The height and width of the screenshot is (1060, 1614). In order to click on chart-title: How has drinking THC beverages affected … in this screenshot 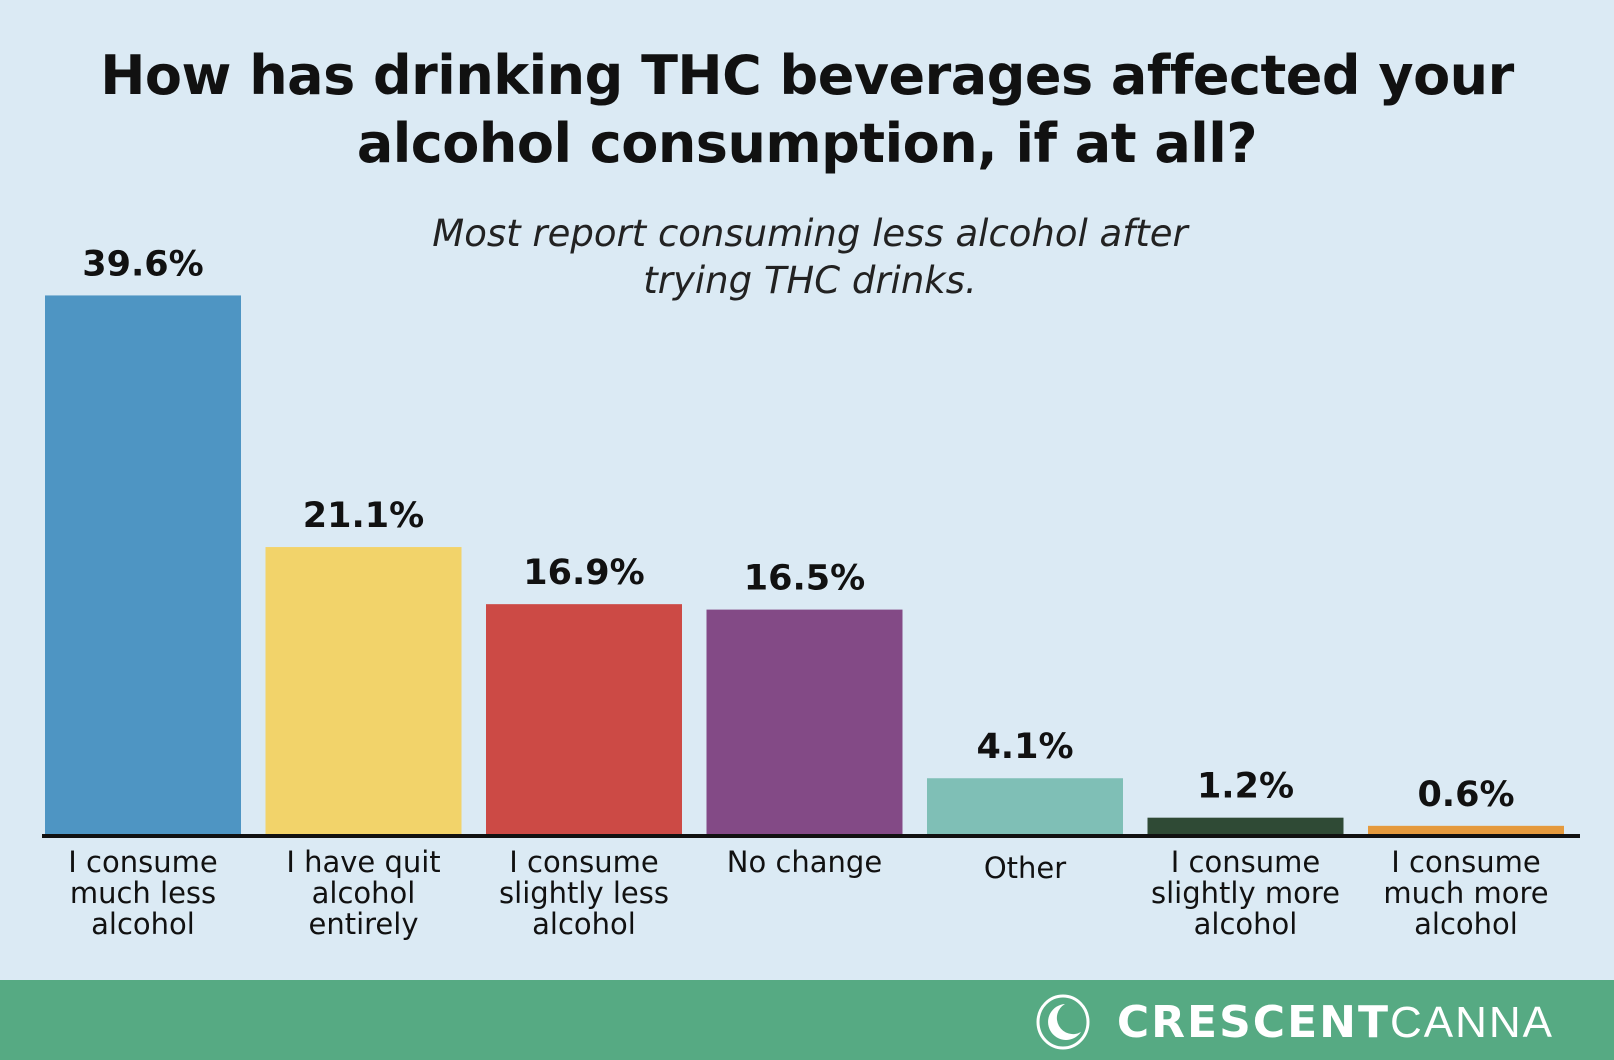, I will do `click(807, 109)`.